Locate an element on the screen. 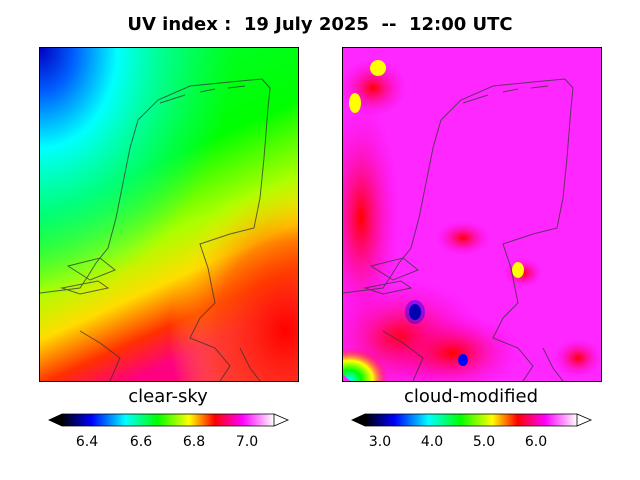 This screenshot has height=480, width=640. colorbar-tick-label: 5.0 is located at coordinates (484, 442).